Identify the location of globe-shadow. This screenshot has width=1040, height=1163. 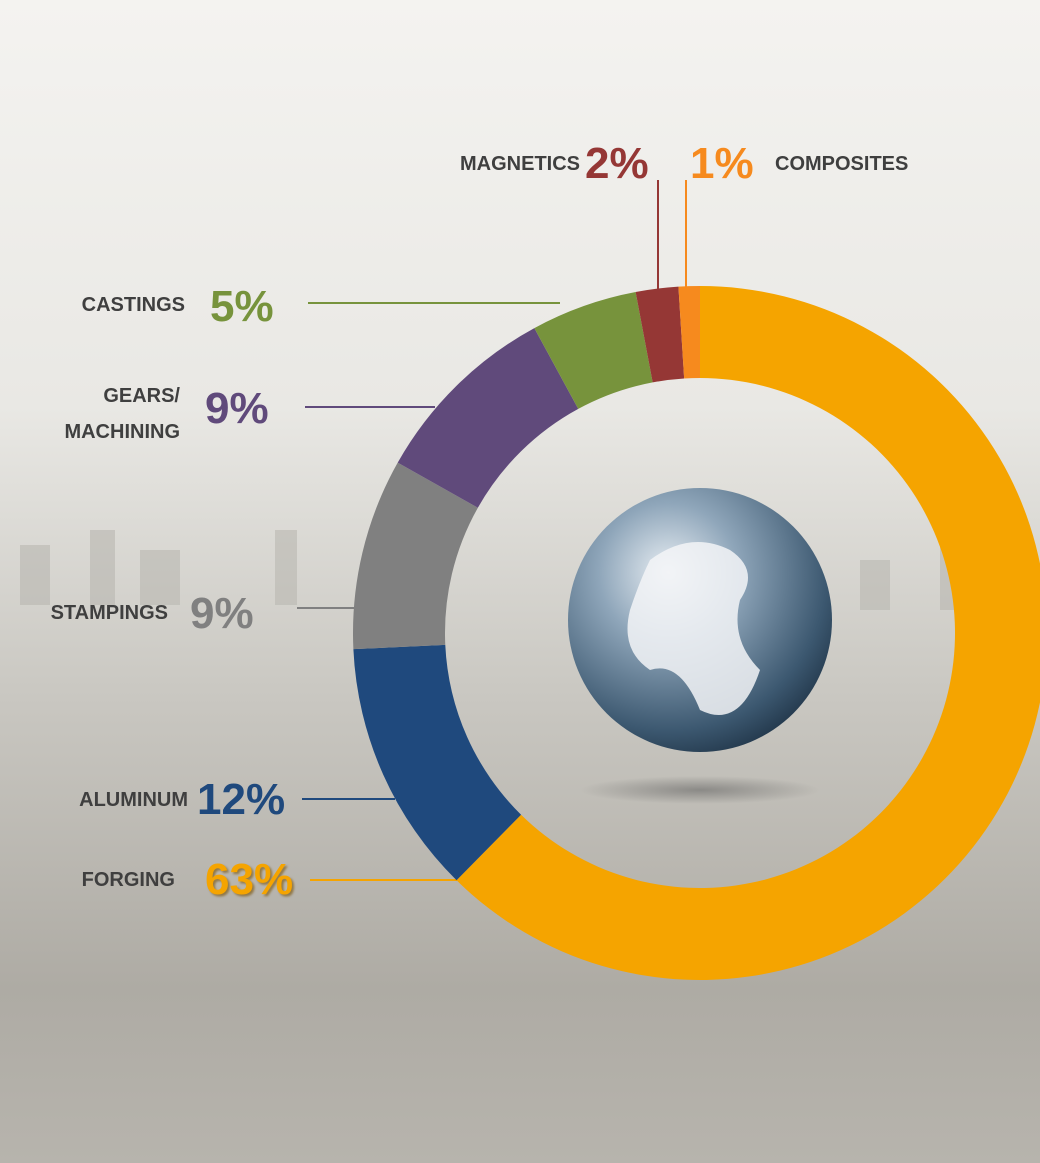
(700, 790).